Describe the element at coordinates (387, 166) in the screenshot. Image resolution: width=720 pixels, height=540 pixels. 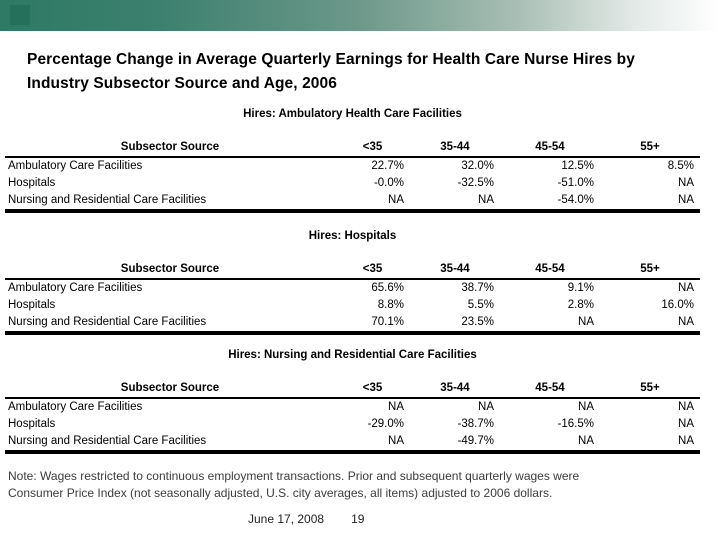
I see `value-cell: 22.7%` at that location.